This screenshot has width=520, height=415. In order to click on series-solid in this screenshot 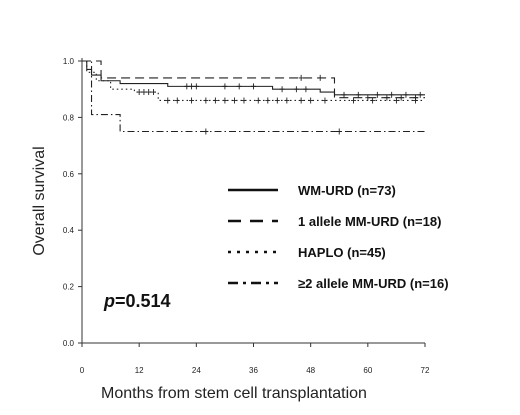, I will do `click(253, 79)`.